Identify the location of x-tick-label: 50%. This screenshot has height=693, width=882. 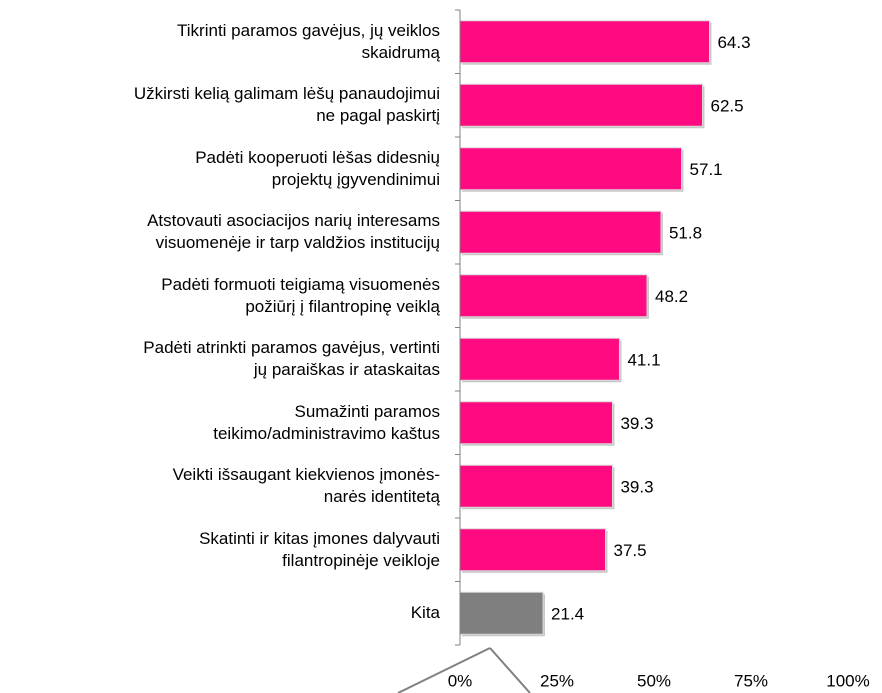
(654, 680).